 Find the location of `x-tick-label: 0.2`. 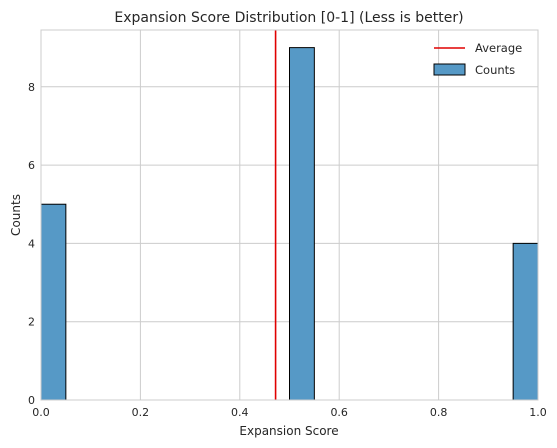

x-tick-label: 0.2 is located at coordinates (141, 412).